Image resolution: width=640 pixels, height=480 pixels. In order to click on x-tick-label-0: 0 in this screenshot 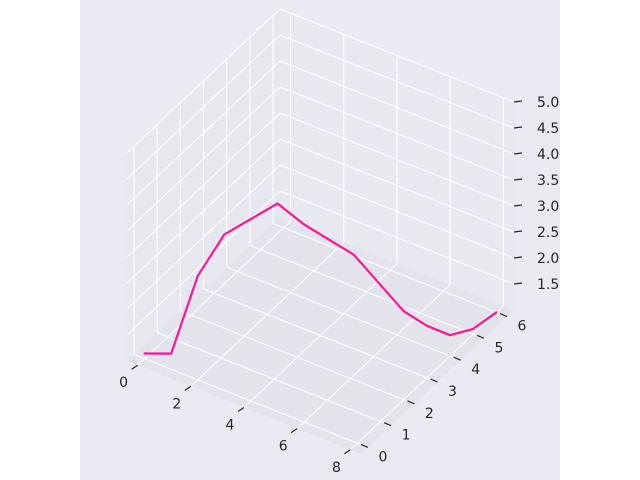, I will do `click(123, 383)`.